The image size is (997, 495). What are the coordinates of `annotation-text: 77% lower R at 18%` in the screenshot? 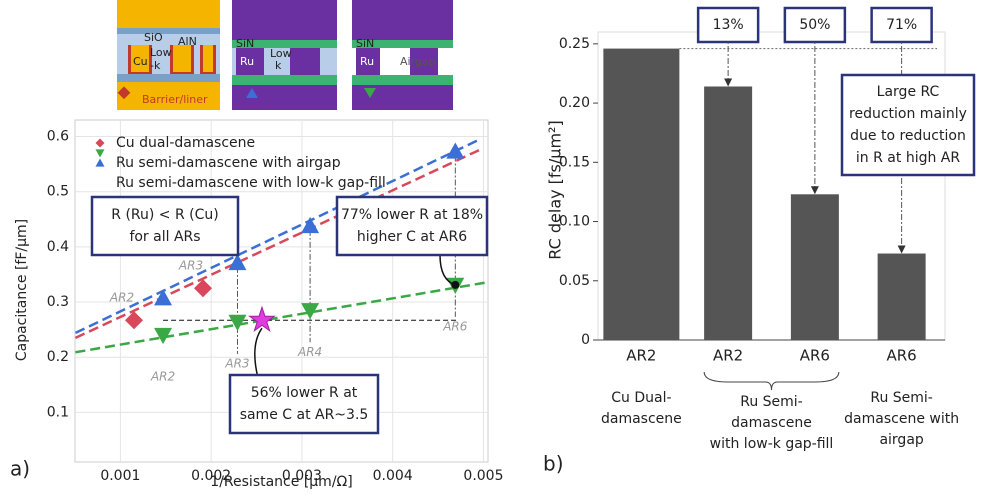 It's located at (412, 215).